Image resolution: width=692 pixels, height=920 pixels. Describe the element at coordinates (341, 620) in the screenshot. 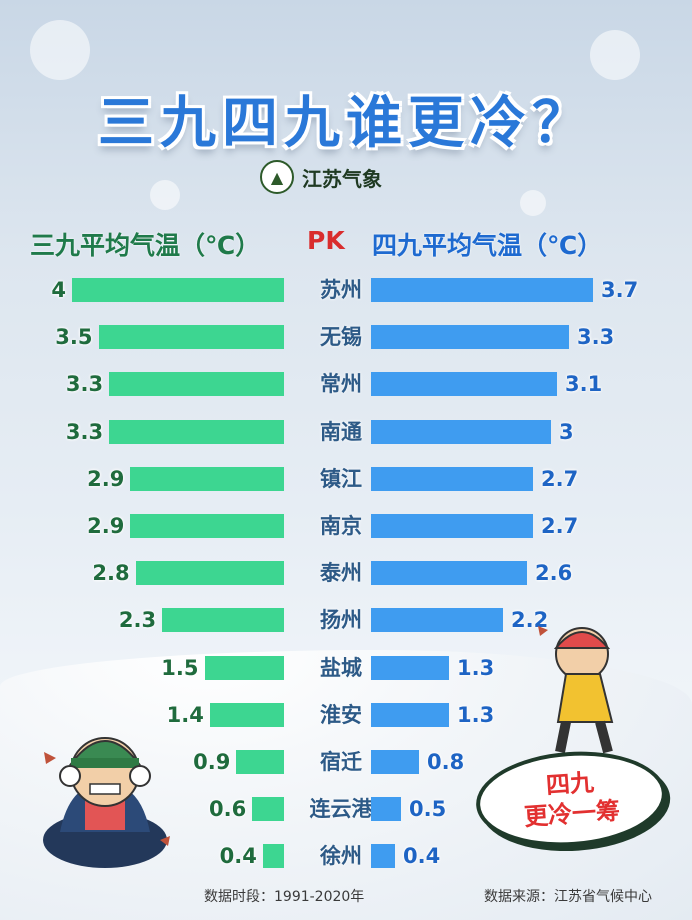

I see `city-label: 扬州` at that location.